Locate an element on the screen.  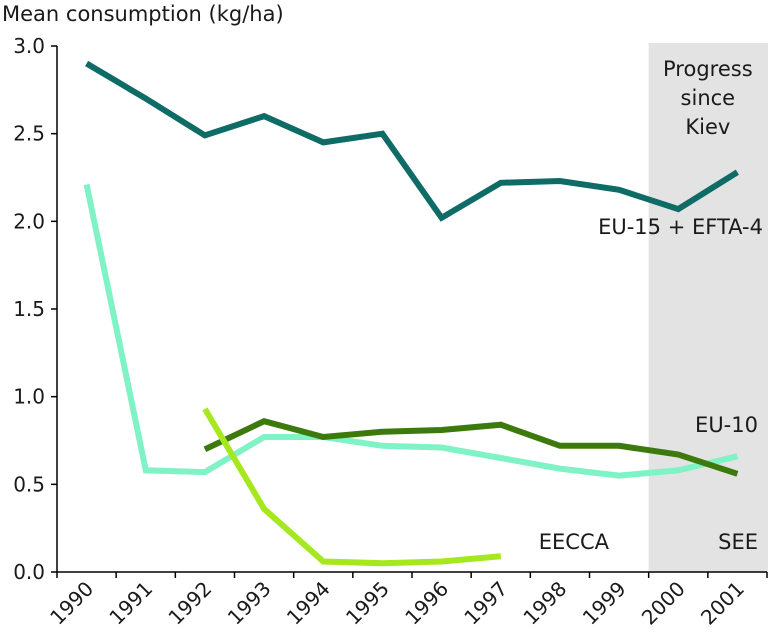
y-tick-label: 0.0 is located at coordinates (29, 572).